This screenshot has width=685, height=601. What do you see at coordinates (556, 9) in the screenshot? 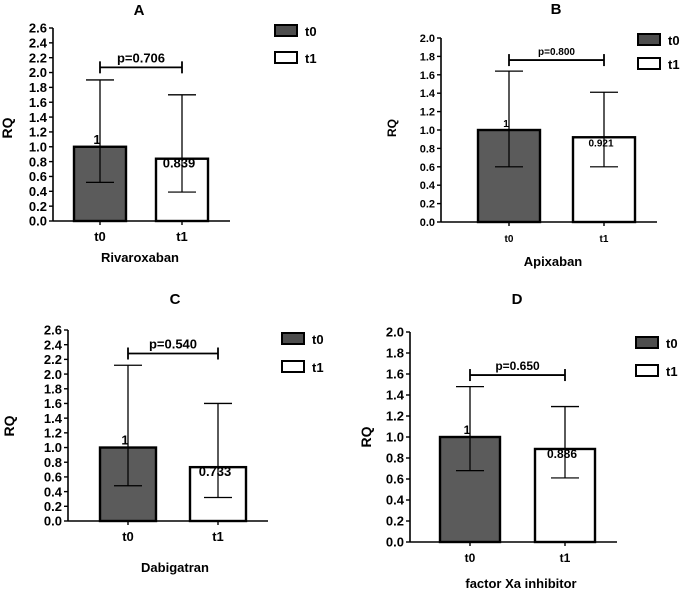
I see `panel-label: B` at bounding box center [556, 9].